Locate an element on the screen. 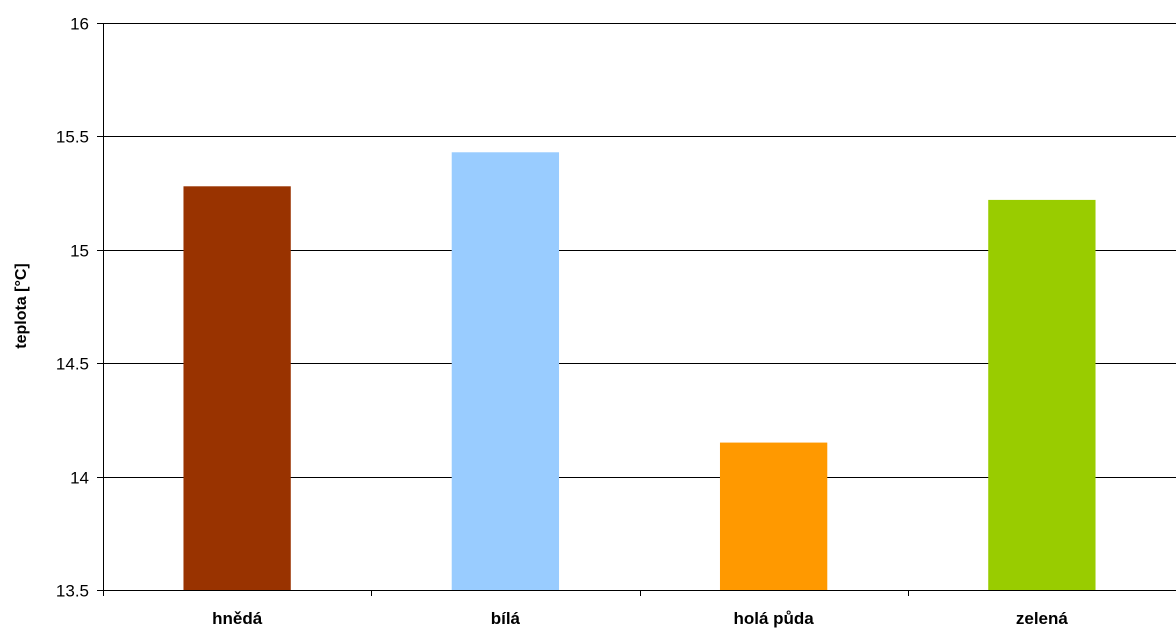 This screenshot has height=632, width=1176. y-tick-label: 15 is located at coordinates (79, 251).